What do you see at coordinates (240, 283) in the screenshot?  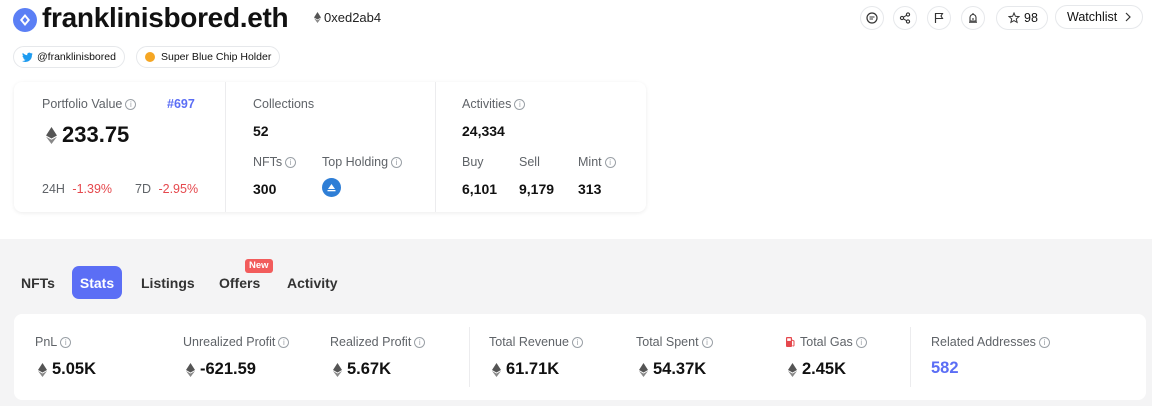 I see `tab-offers: Offers` at bounding box center [240, 283].